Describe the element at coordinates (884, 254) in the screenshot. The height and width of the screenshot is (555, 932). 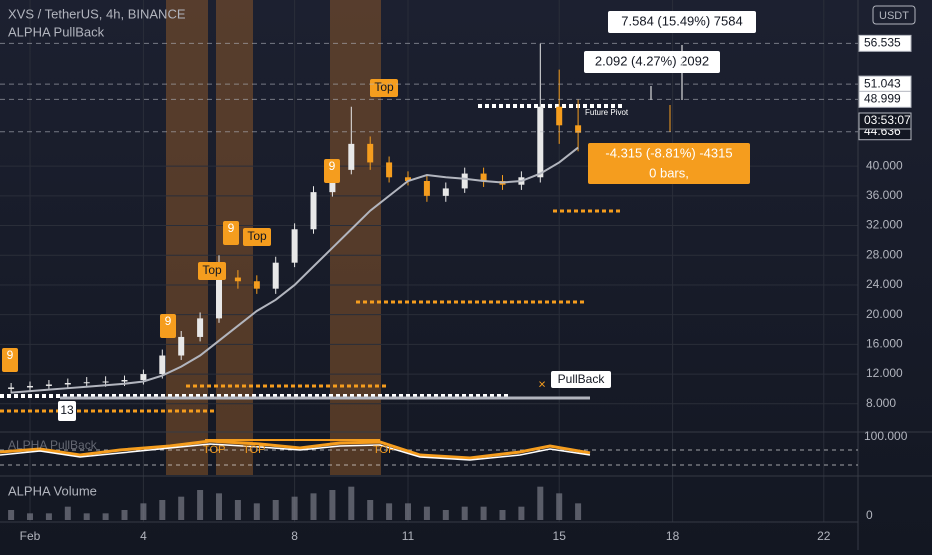
I see `y-tick-label: 28.000` at that location.